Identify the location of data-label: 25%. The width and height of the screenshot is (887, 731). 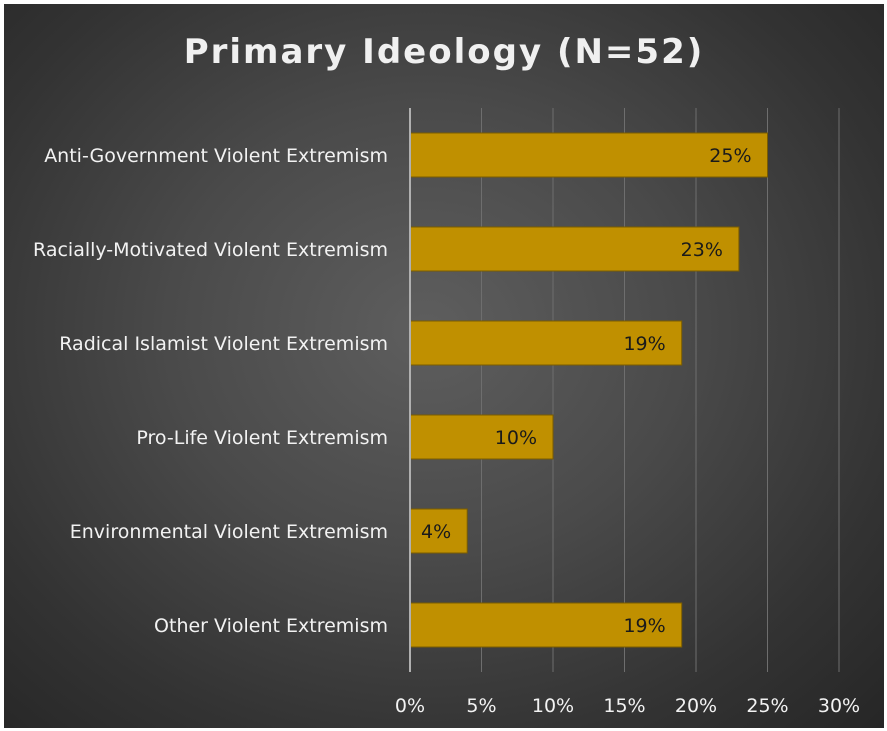
(730, 156).